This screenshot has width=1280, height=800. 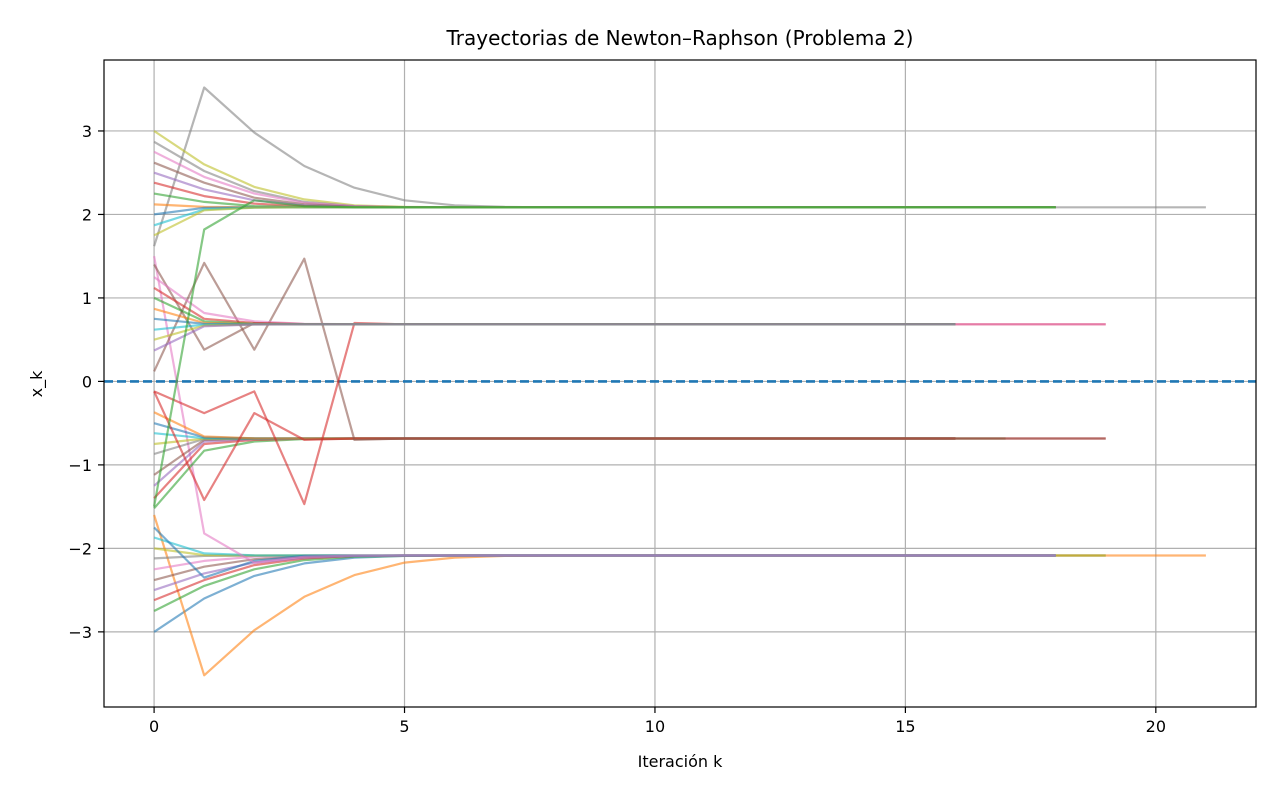 I want to click on y-tick-label: 1, so click(x=87, y=298).